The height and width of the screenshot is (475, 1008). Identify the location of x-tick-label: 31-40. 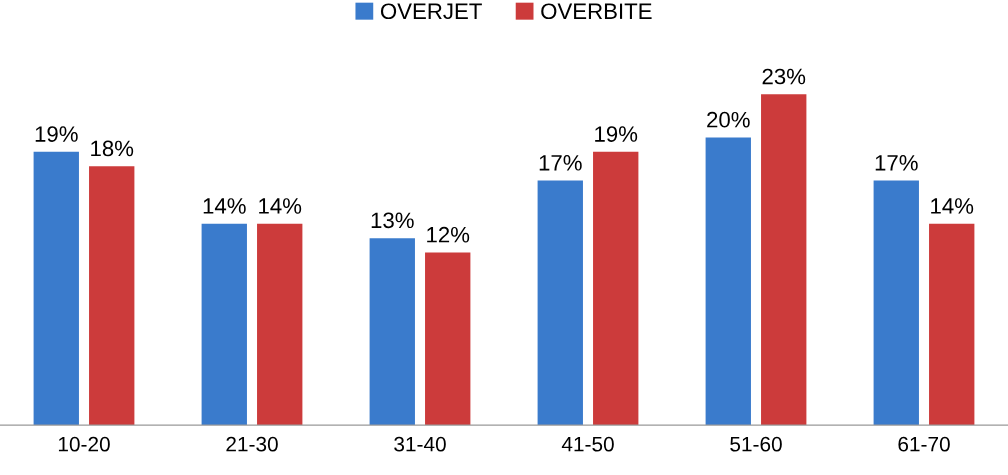
(420, 444).